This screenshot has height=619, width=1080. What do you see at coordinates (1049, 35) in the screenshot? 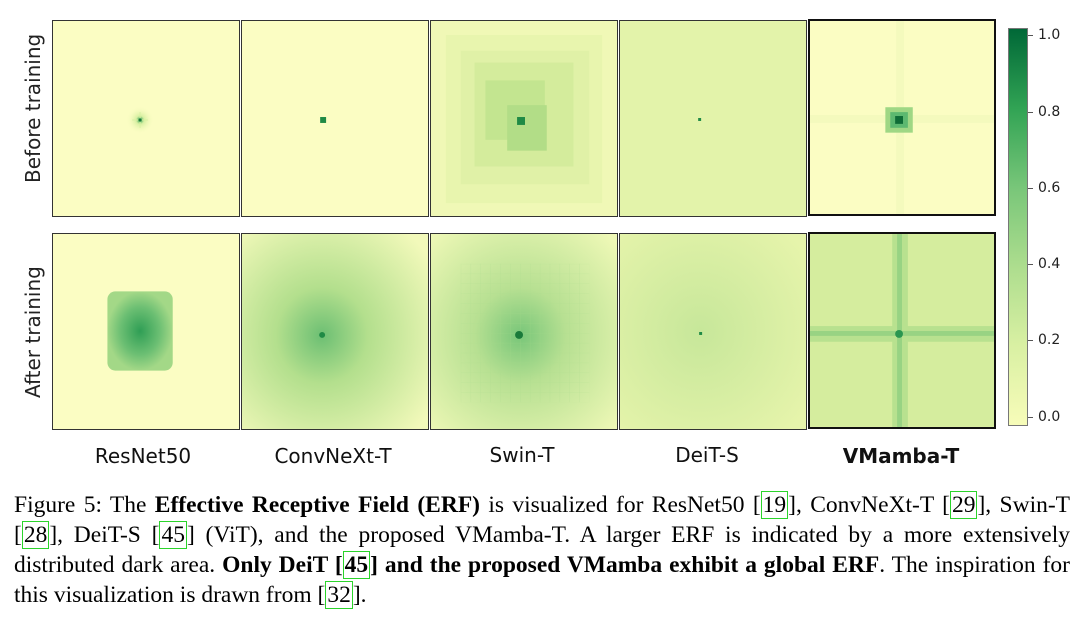
I see `colorbar-tick-label: 1.0` at bounding box center [1049, 35].